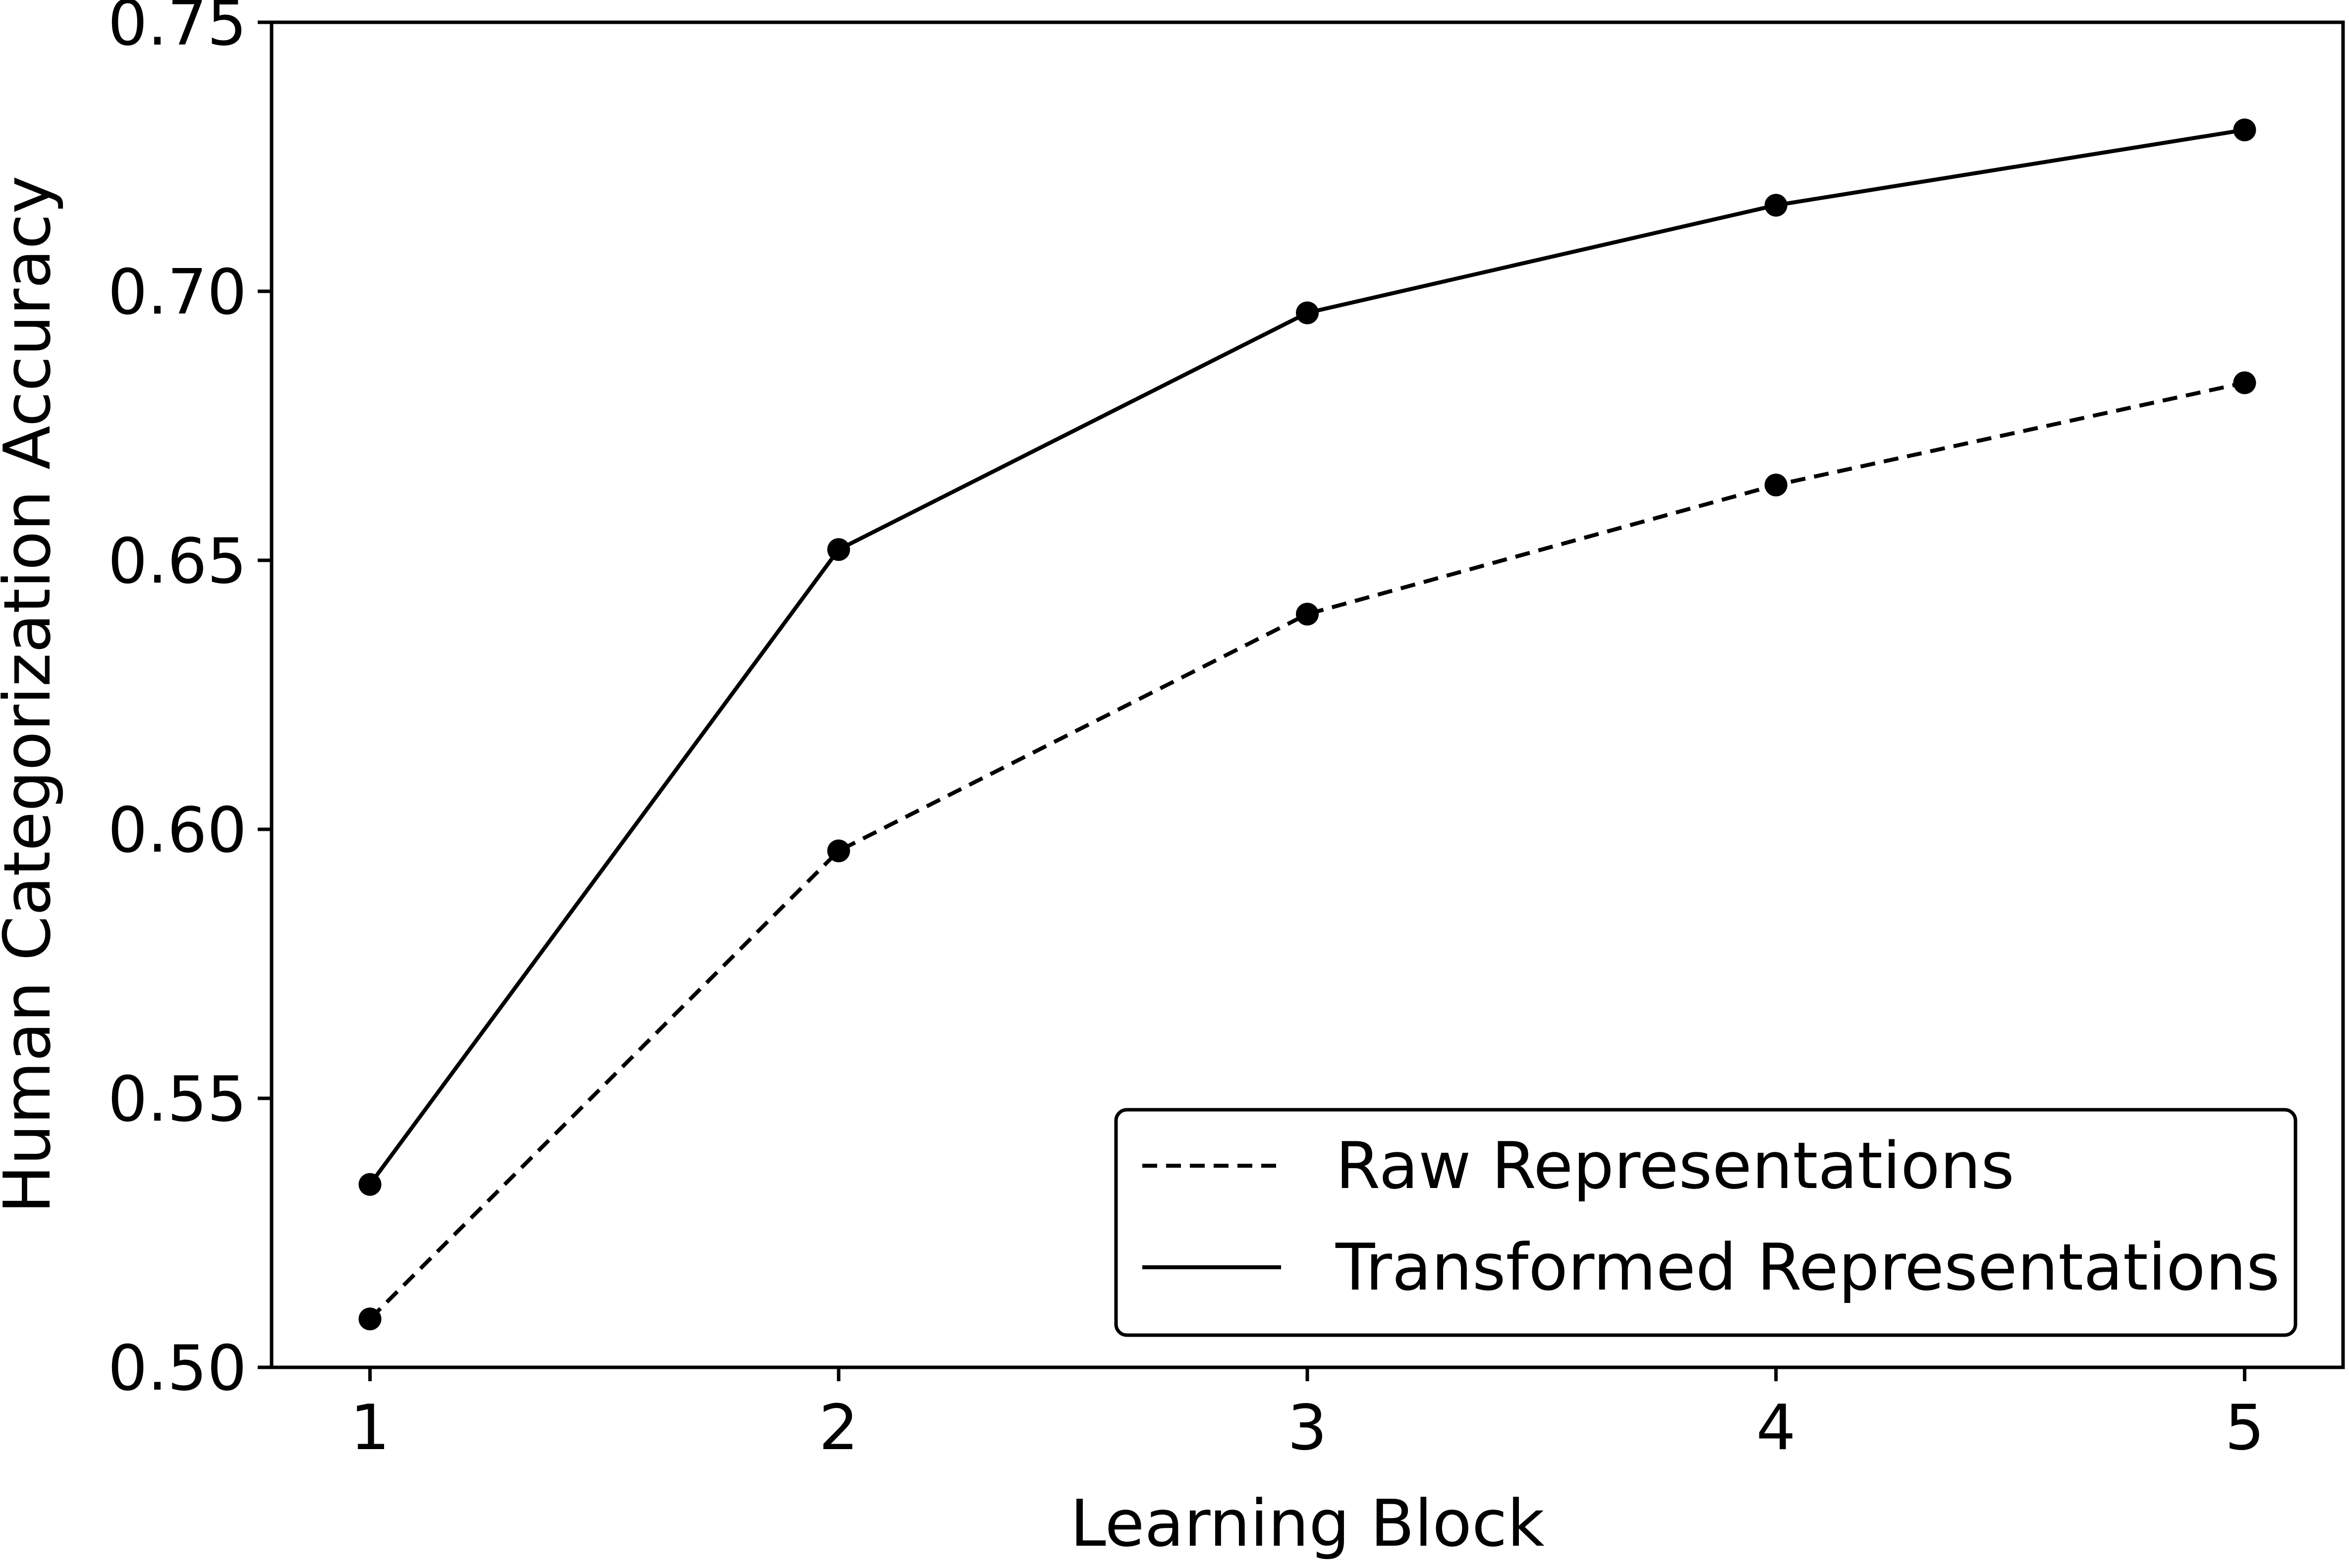 The height and width of the screenshot is (1568, 2349). I want to click on x-axis-title: Learning Block, so click(1307, 1523).